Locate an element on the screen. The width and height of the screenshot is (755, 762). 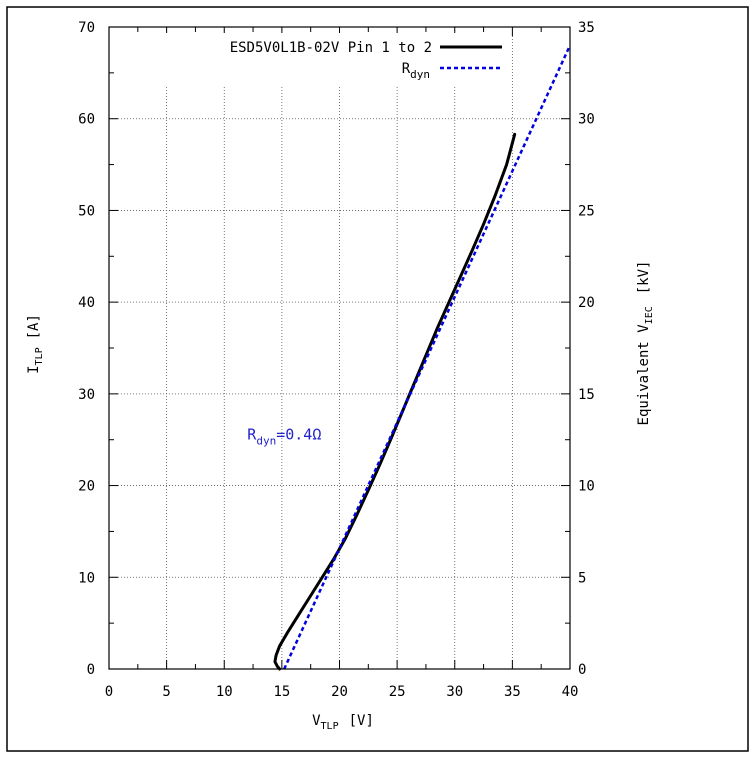
y-tick-label-right: 25 is located at coordinates (586, 211).